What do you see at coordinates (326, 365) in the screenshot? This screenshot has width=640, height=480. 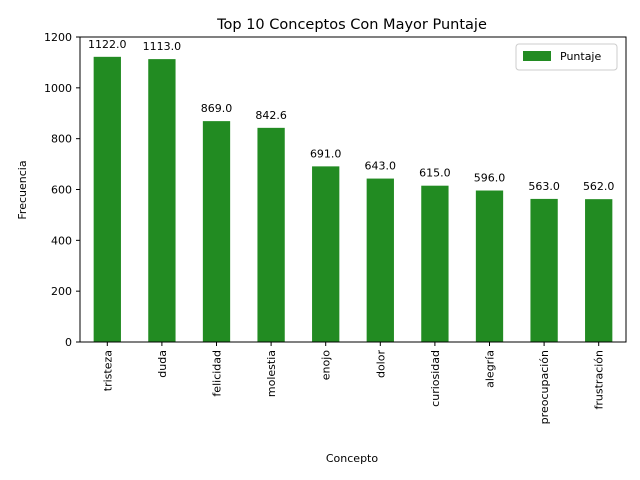 I see `x-tick-label-4: enojo` at bounding box center [326, 365].